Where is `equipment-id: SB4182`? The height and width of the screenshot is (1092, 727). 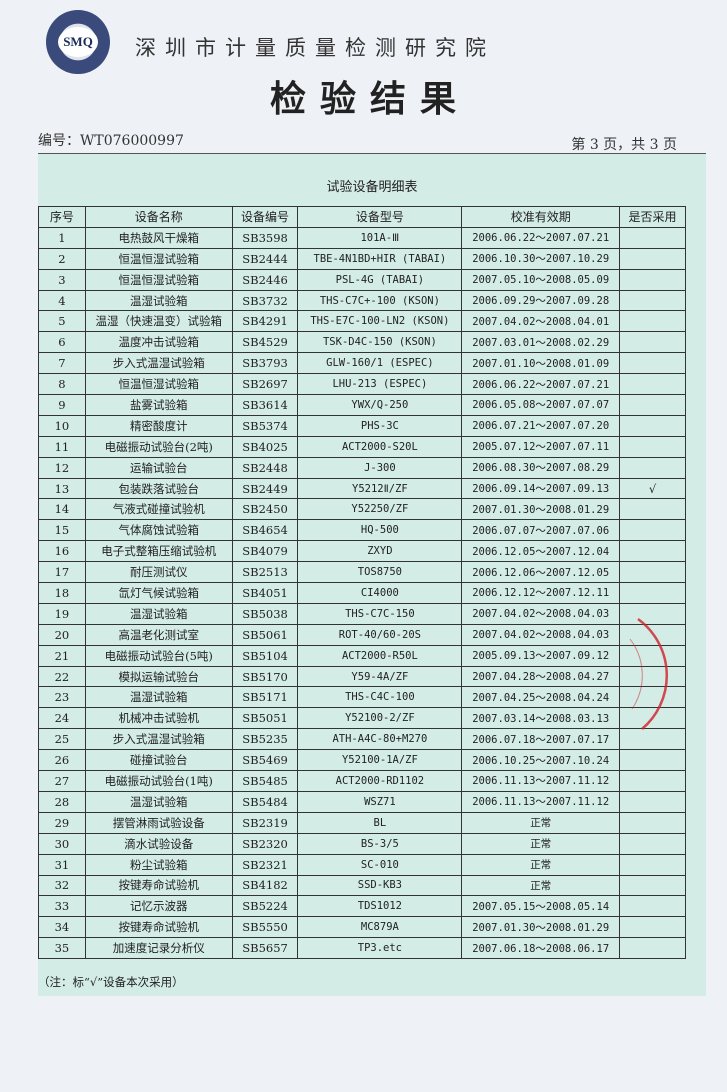
equipment-id: SB4182 is located at coordinates (265, 885).